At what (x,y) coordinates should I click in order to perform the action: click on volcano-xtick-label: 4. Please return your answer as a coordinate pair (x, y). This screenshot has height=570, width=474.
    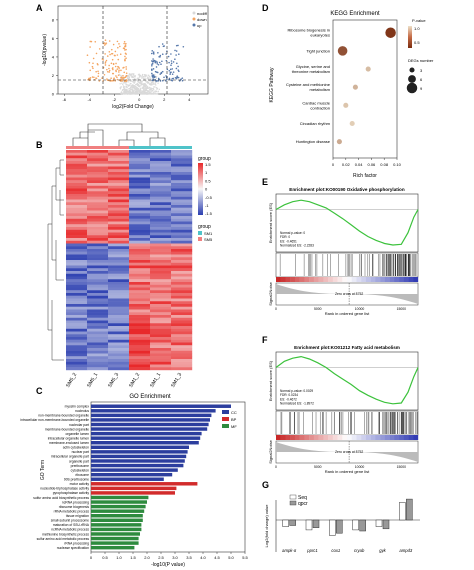
    Looking at the image, I should click on (189, 99).